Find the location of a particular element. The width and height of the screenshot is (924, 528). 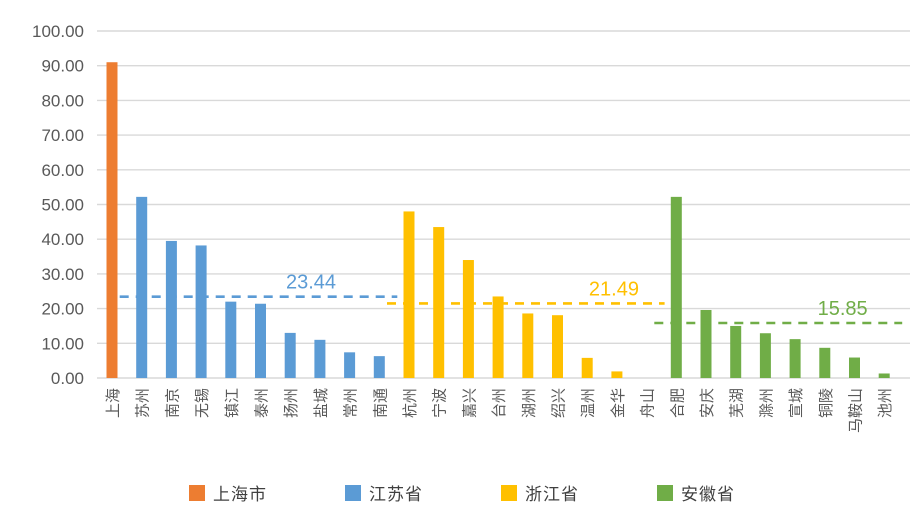

bar-池州 is located at coordinates (884, 375).